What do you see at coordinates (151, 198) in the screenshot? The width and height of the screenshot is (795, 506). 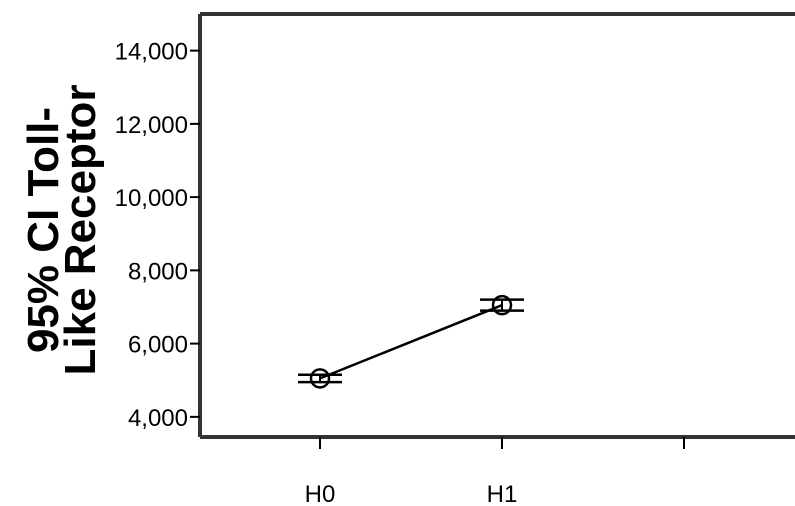 I see `y-tick-label: 10,000` at bounding box center [151, 198].